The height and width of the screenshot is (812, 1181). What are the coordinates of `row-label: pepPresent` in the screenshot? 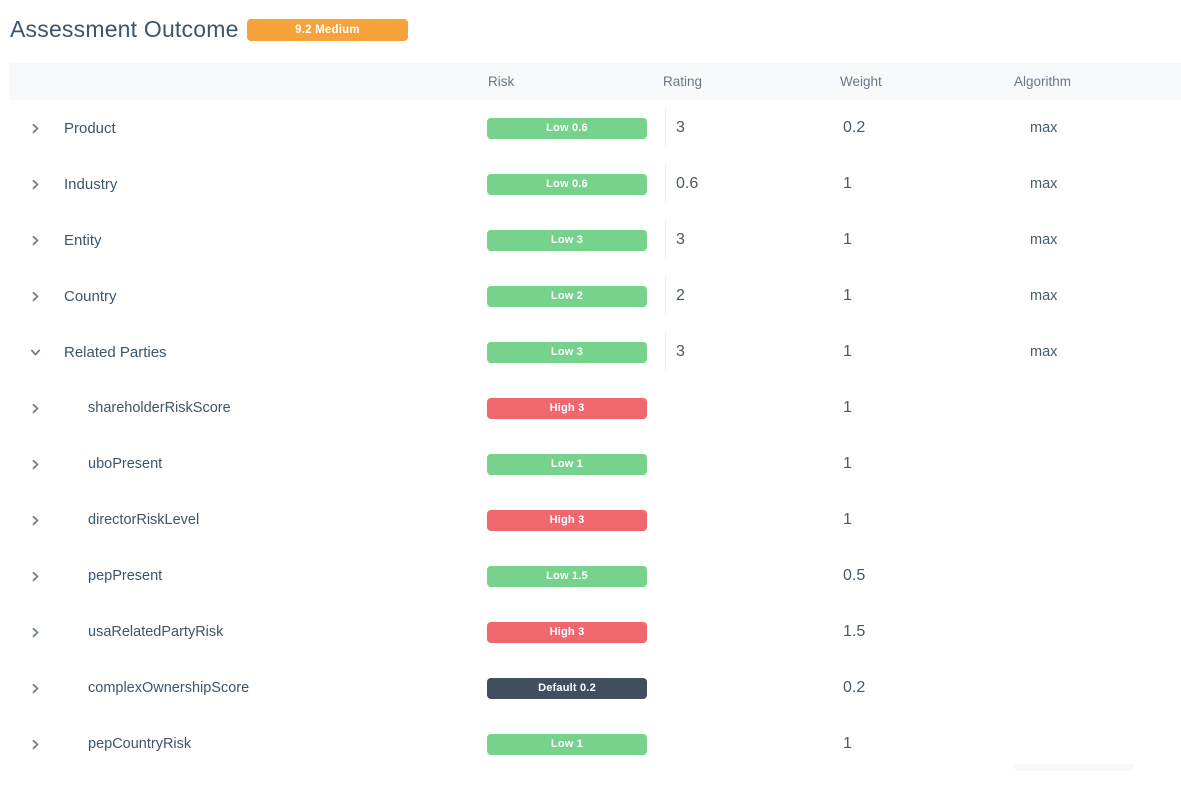 It's located at (125, 576).